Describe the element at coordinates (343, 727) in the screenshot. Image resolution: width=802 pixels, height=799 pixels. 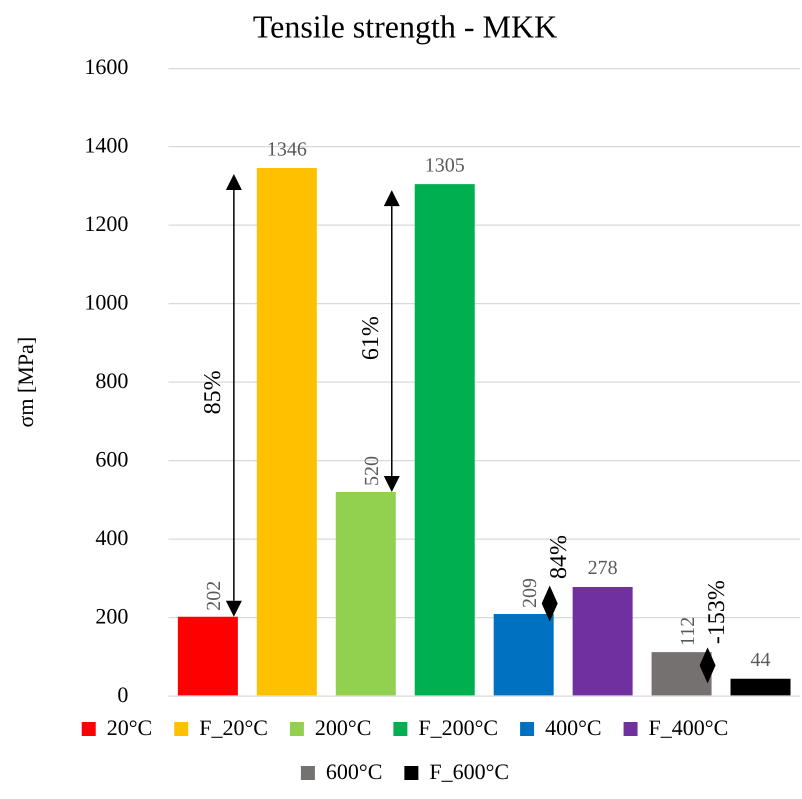
I see `legend-label: 200°C` at that location.